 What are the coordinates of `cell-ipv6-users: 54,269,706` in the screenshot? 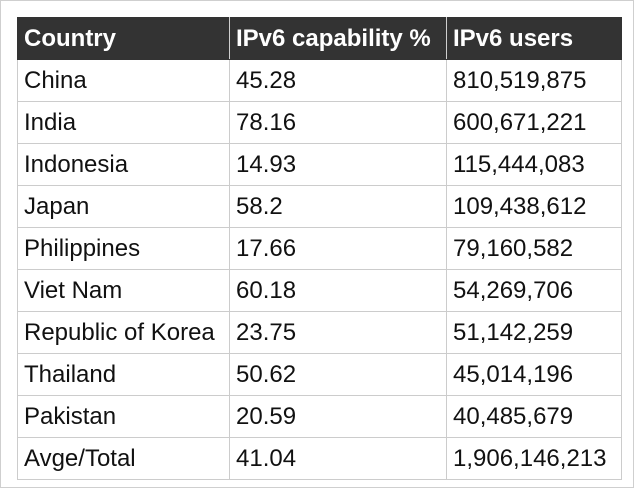 It's located at (534, 290).